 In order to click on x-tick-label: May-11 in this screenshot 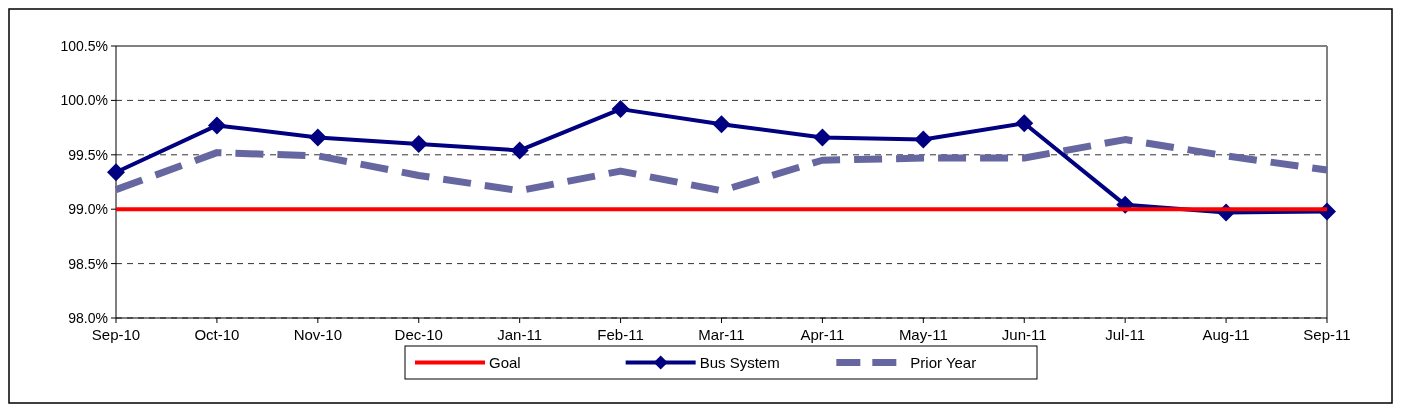, I will do `click(923, 334)`.